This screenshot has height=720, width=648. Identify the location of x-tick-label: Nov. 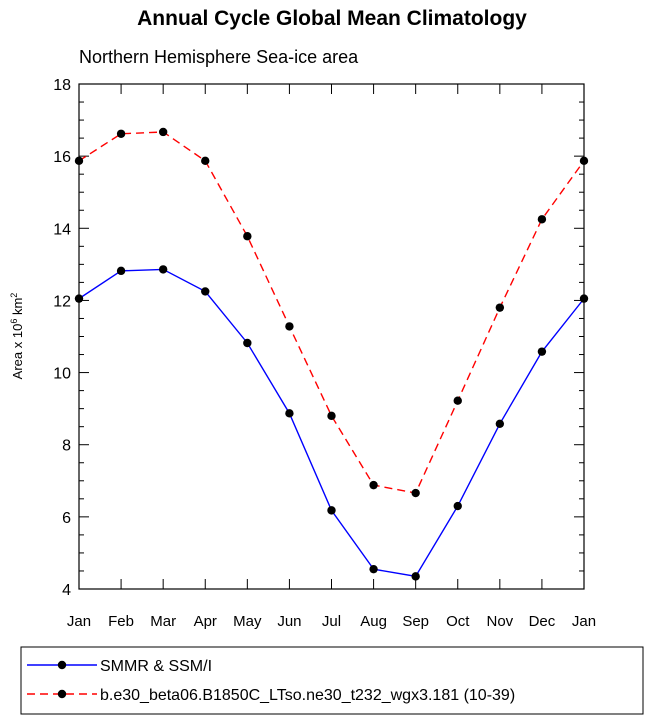
(499, 621).